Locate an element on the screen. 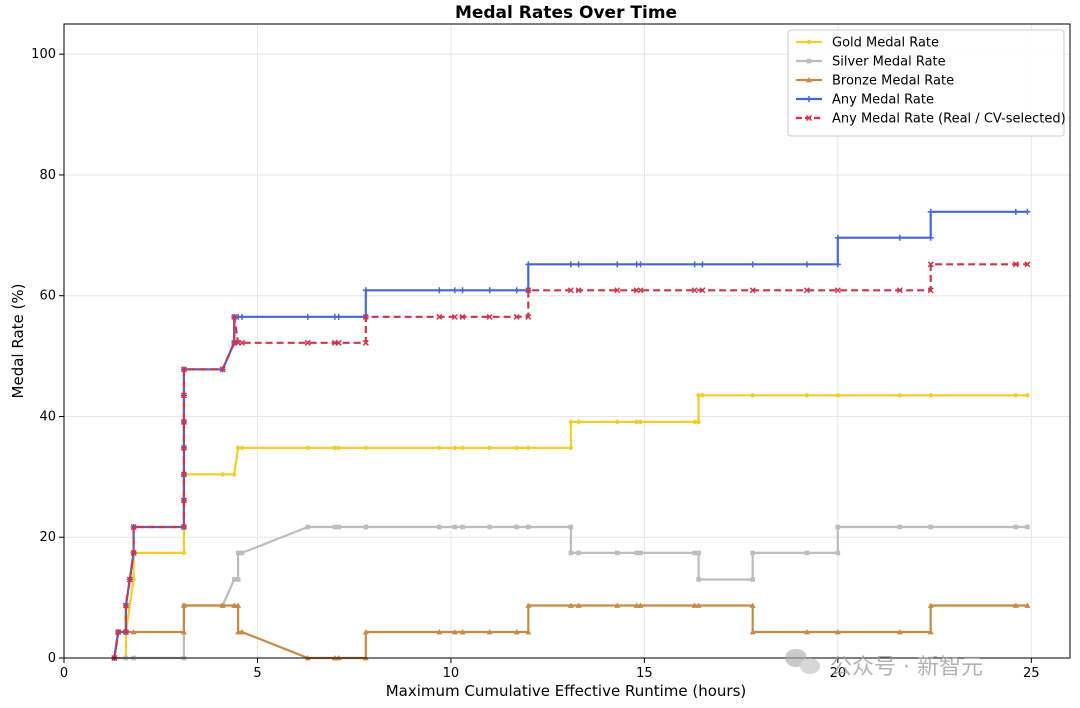 This screenshot has width=1080, height=708. chart-title: Medal Rates Over Time is located at coordinates (566, 13).